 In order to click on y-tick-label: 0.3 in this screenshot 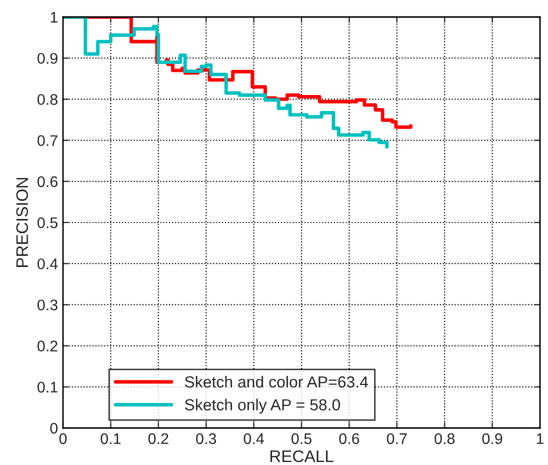, I will do `click(48, 305)`.